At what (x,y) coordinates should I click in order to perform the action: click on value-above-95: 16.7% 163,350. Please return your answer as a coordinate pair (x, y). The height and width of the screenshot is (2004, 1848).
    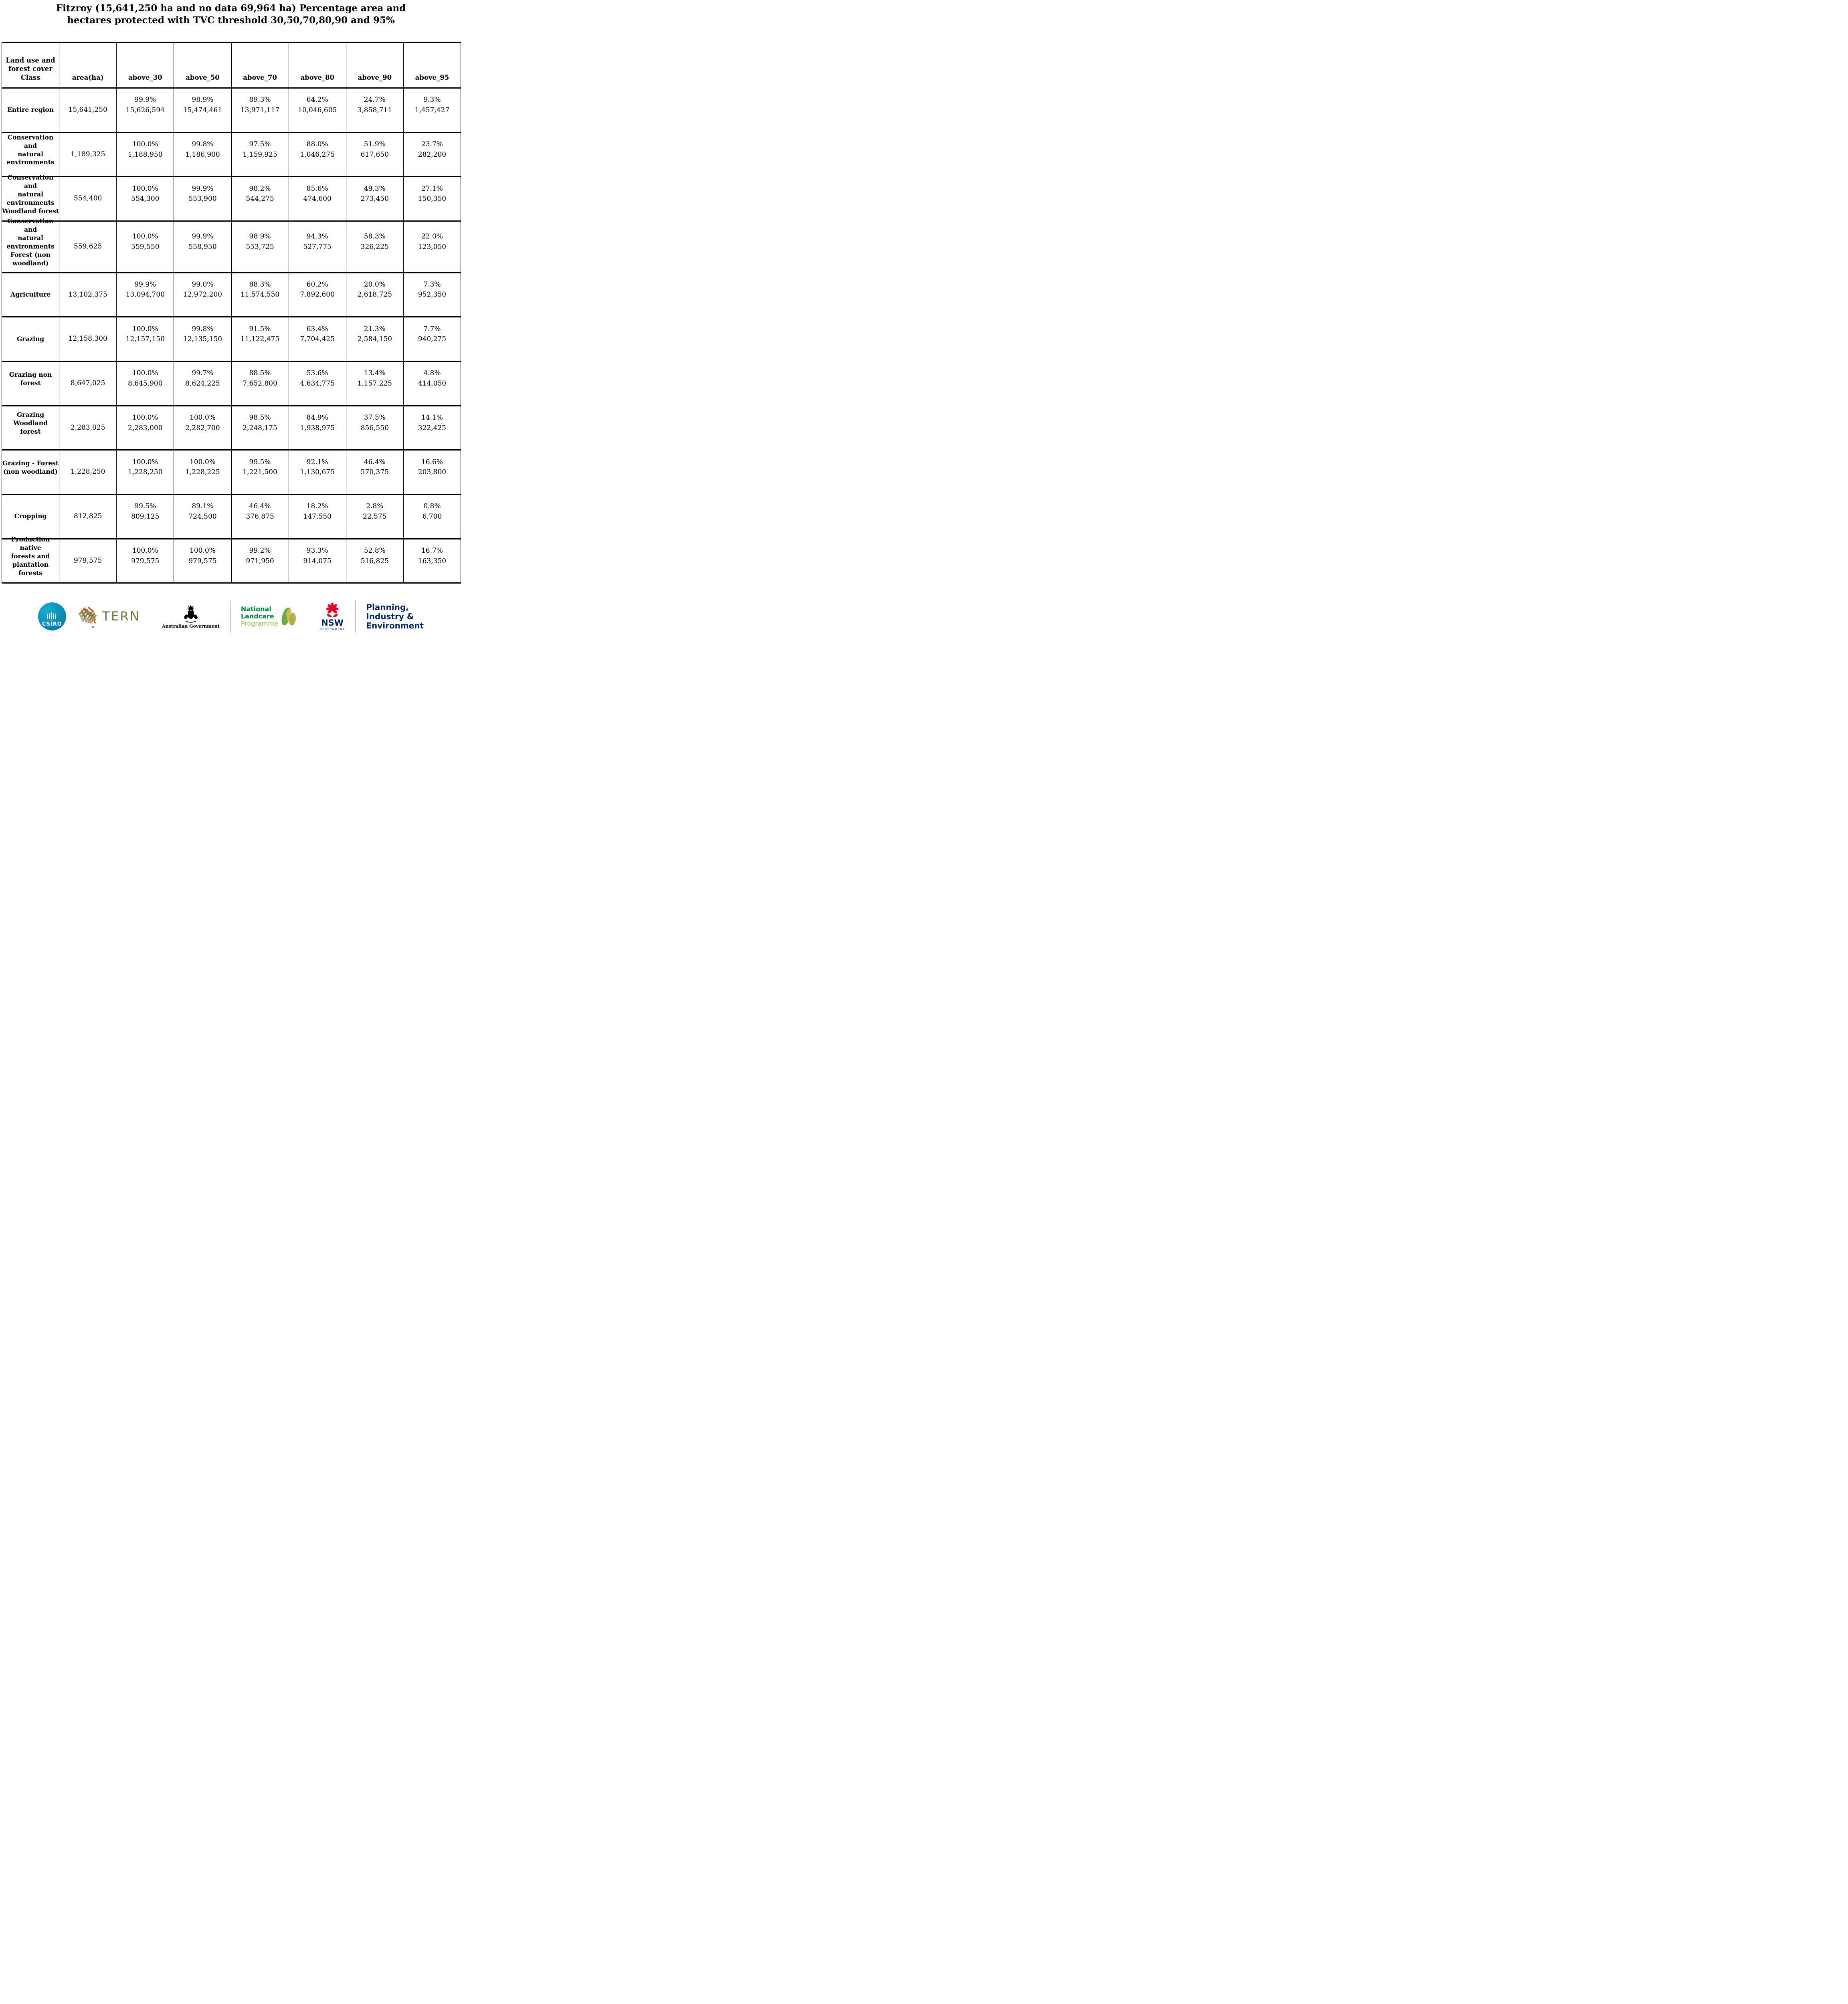
    Looking at the image, I should click on (432, 556).